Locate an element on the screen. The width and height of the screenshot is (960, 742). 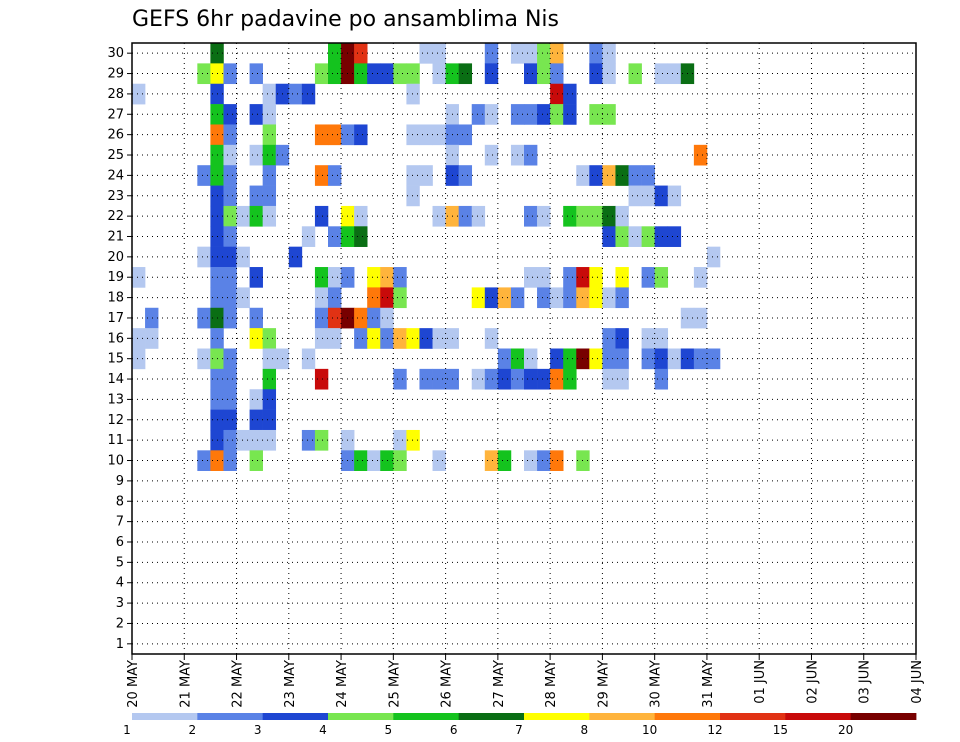
chart-title: GEFS 6hr padavine po ansamblima Nis is located at coordinates (345, 19).